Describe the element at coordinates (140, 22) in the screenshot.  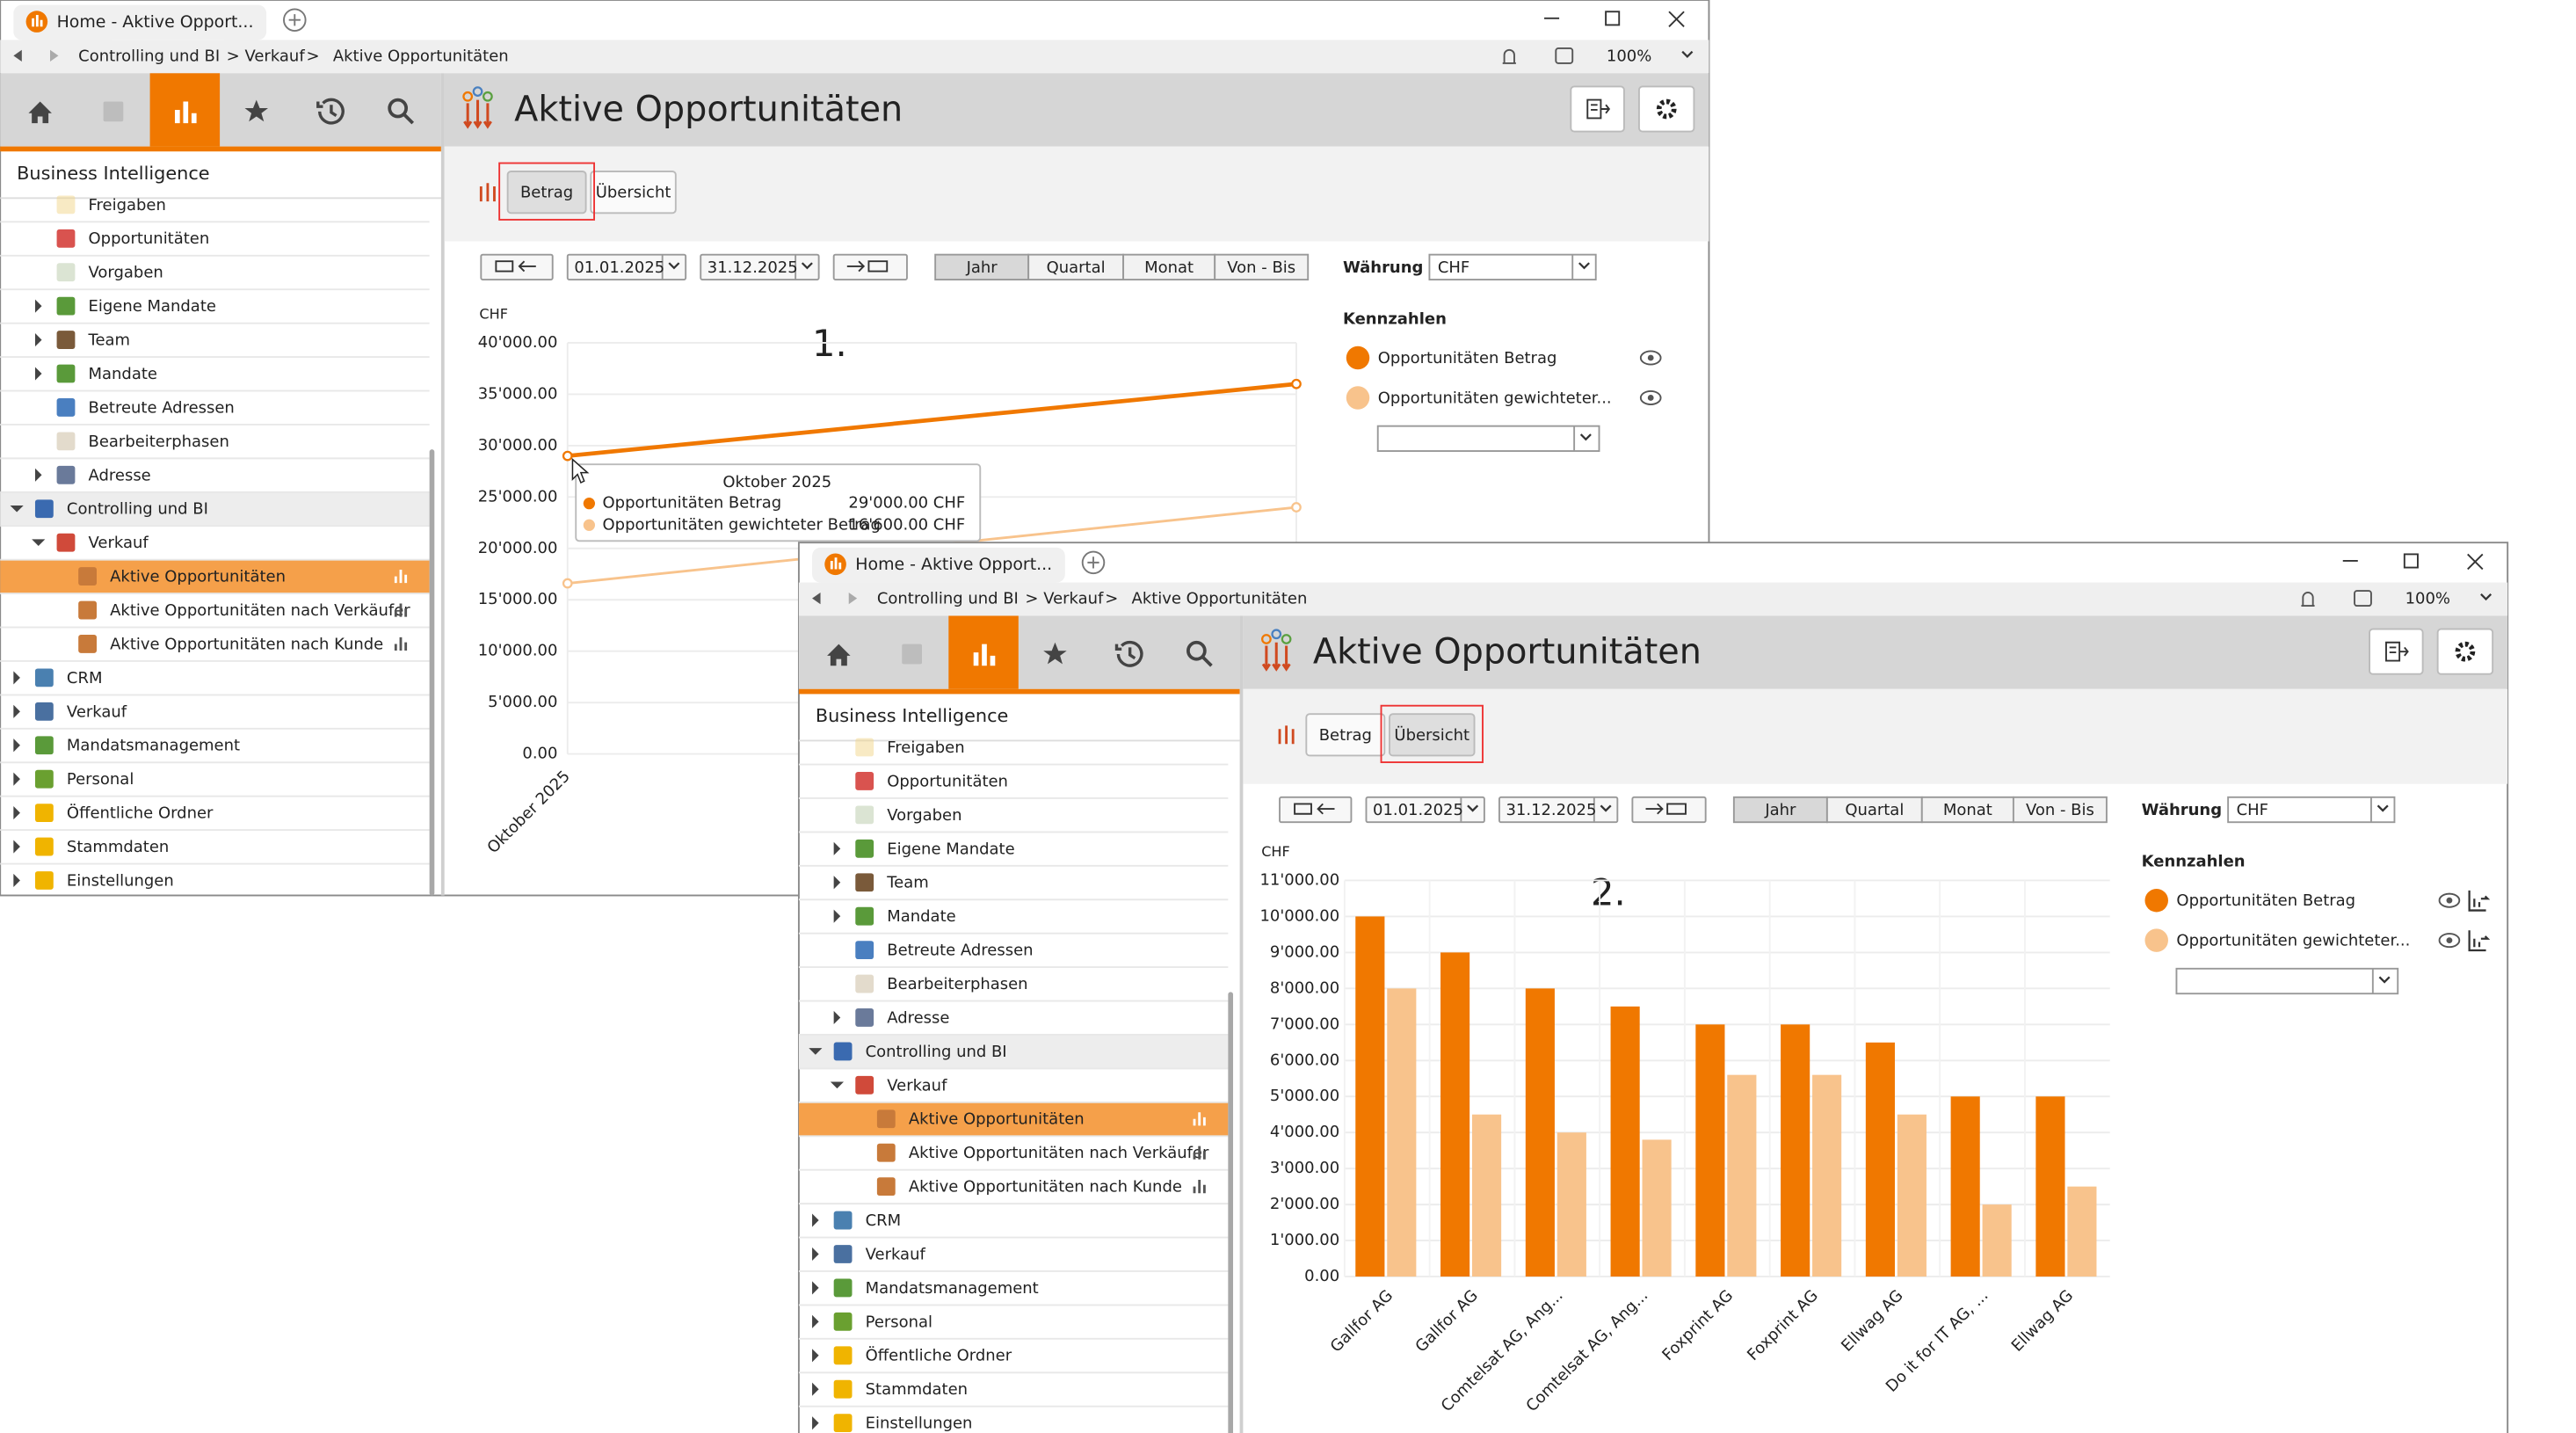
I see `browser-tab` at that location.